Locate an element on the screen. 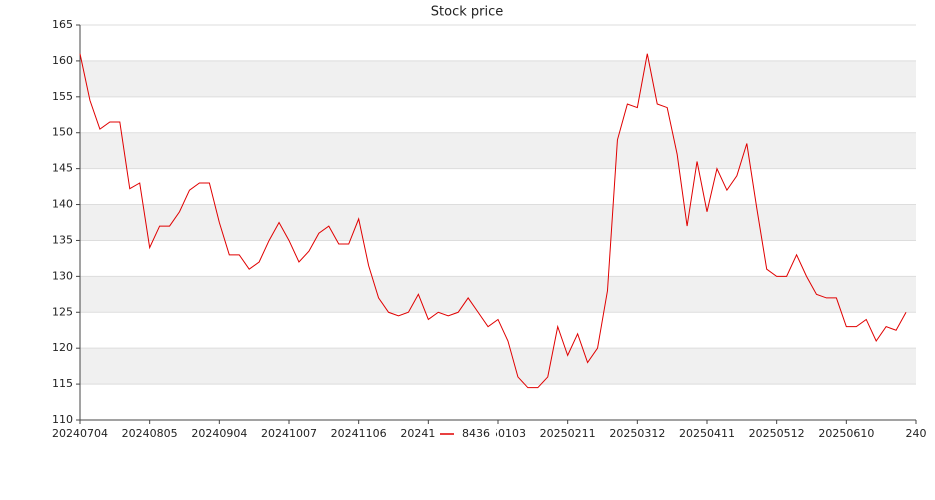 The height and width of the screenshot is (500, 935). y-tick-label: 130 is located at coordinates (62, 275).